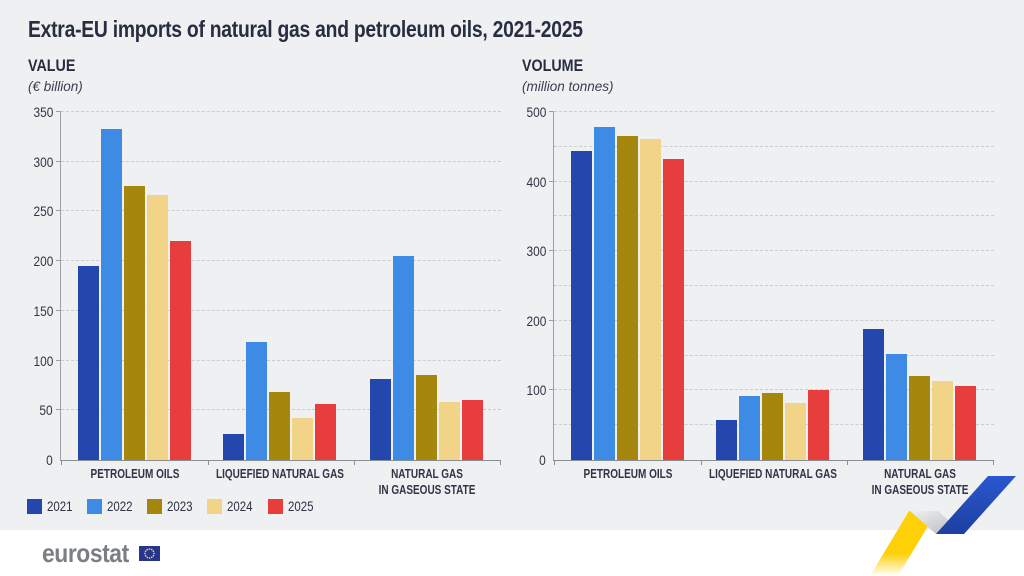 Image resolution: width=1024 pixels, height=576 pixels. Describe the element at coordinates (553, 65) in the screenshot. I see `volume-chart-heading-text: VOLUME` at that location.